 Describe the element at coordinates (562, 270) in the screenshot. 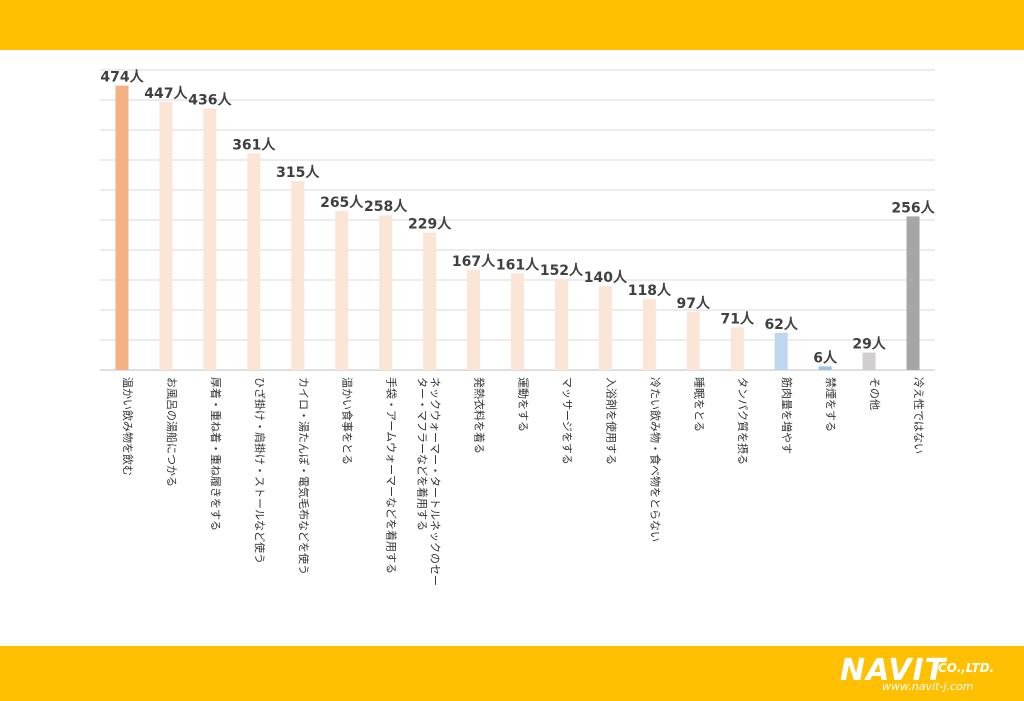

I see `bar-value-label: 152人` at that location.